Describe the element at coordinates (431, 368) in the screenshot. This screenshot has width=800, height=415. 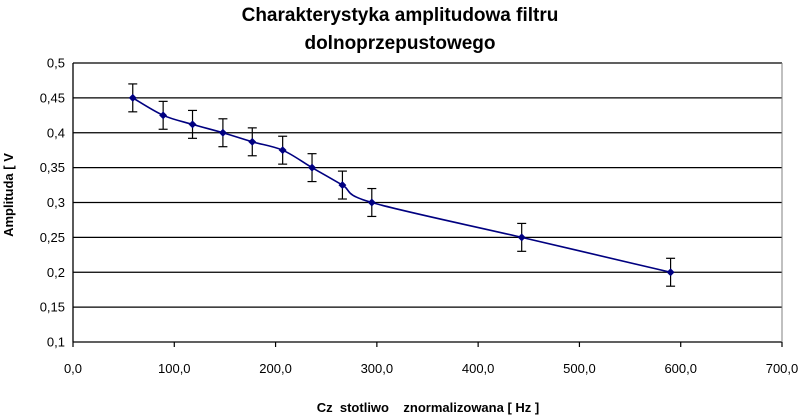
I see `x-tick-labels: 0,0 100,0 200,0 300,0 400,0 500,0 600,0 700,0` at that location.